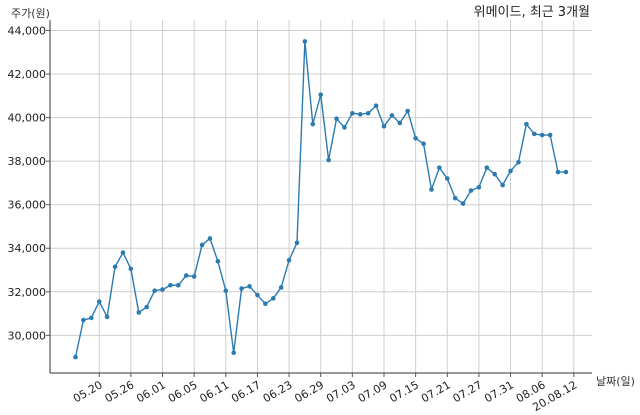  Describe the element at coordinates (341, 391) in the screenshot. I see `x-tick-label: 07.03` at that location.